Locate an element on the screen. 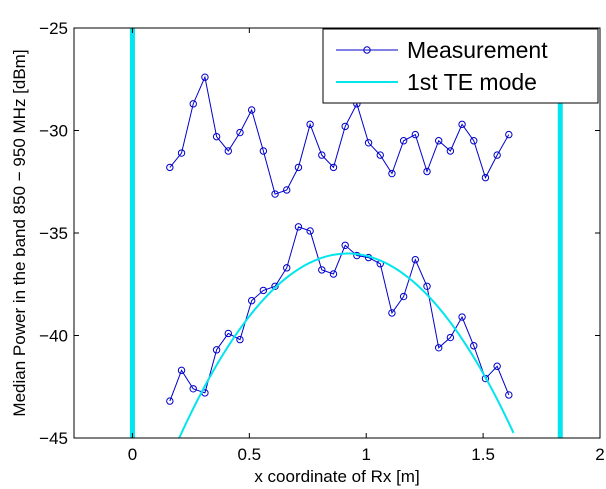 The width and height of the screenshot is (606, 489). legend-label: Measurement is located at coordinates (477, 50).